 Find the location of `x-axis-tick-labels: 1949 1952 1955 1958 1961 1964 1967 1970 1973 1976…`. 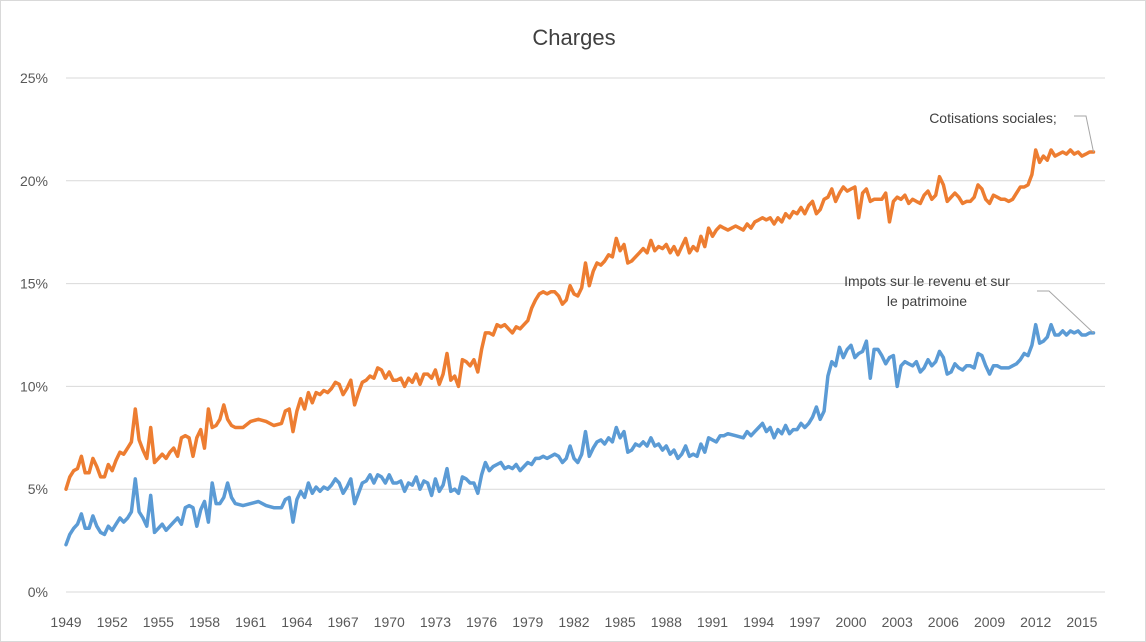

x-axis-tick-labels: 1949 1952 1955 1958 1961 1964 1967 1970 1973 1976… is located at coordinates (573, 622).